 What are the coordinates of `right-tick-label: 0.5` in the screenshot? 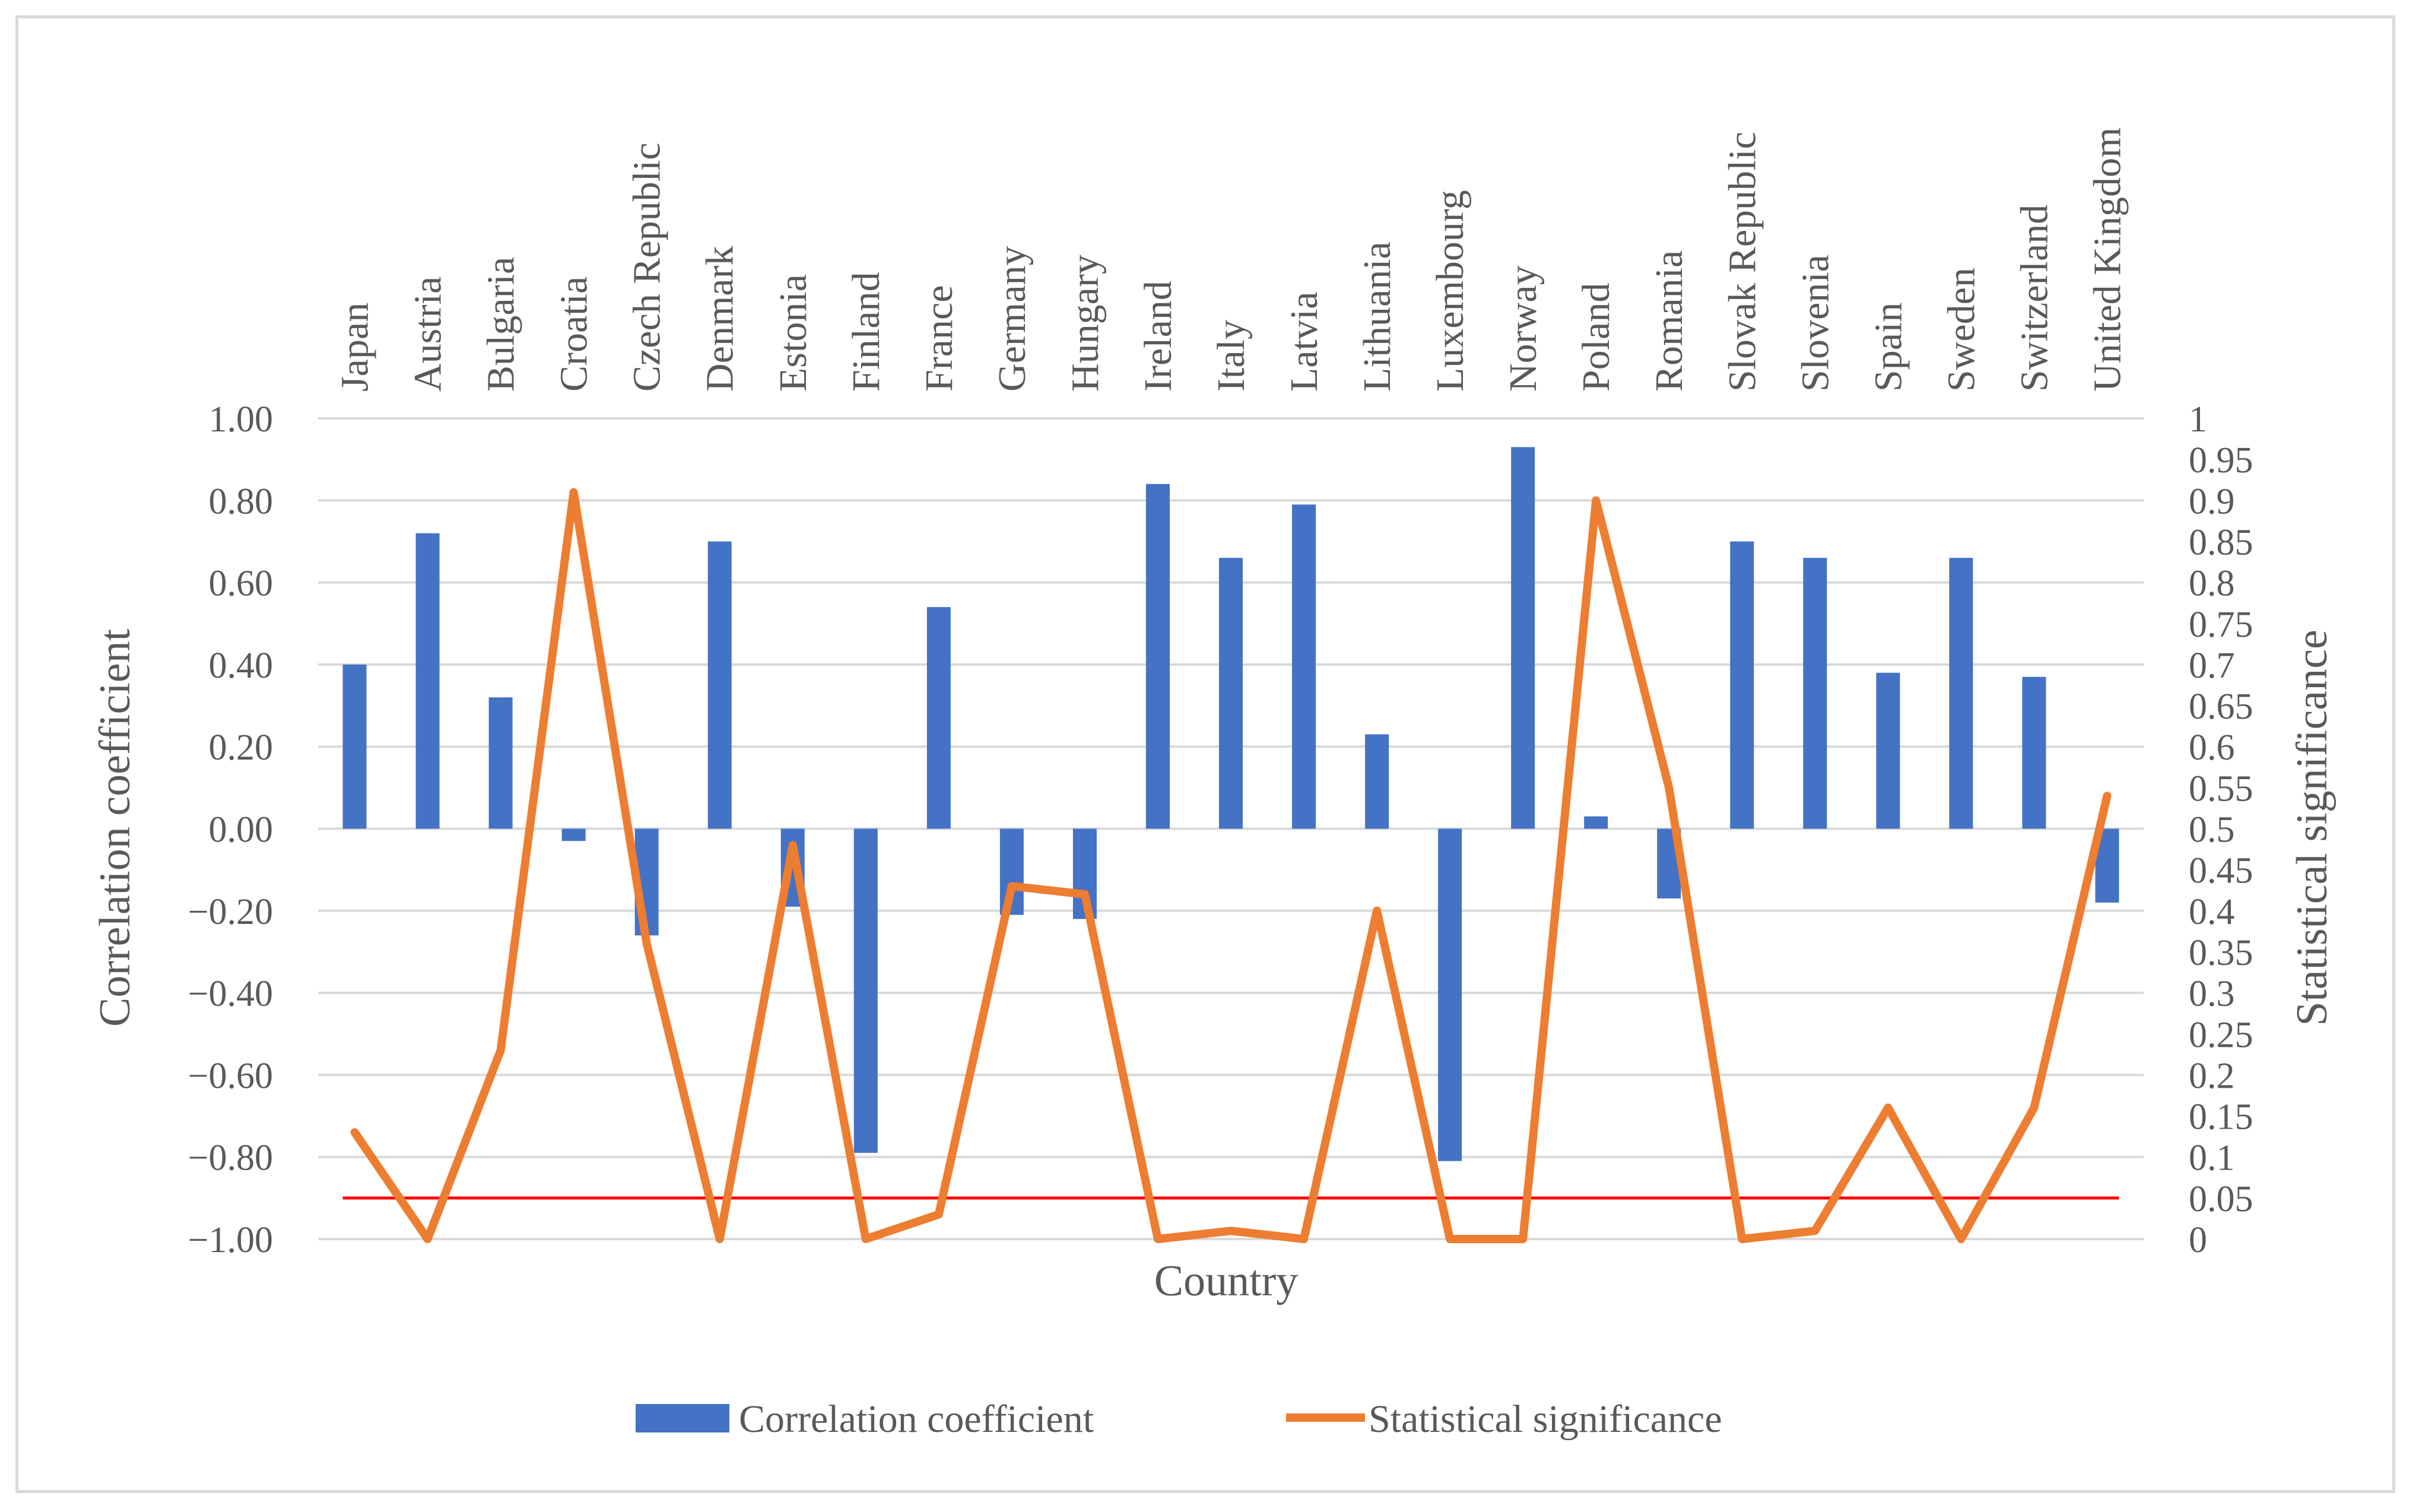 It's located at (2212, 830).